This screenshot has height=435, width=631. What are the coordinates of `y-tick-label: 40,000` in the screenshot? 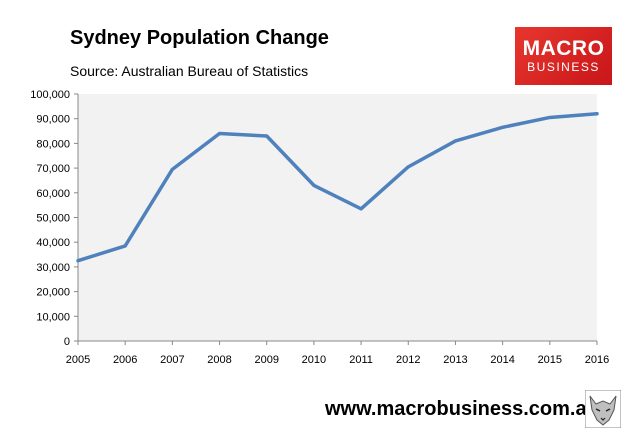 It's located at (53, 243).